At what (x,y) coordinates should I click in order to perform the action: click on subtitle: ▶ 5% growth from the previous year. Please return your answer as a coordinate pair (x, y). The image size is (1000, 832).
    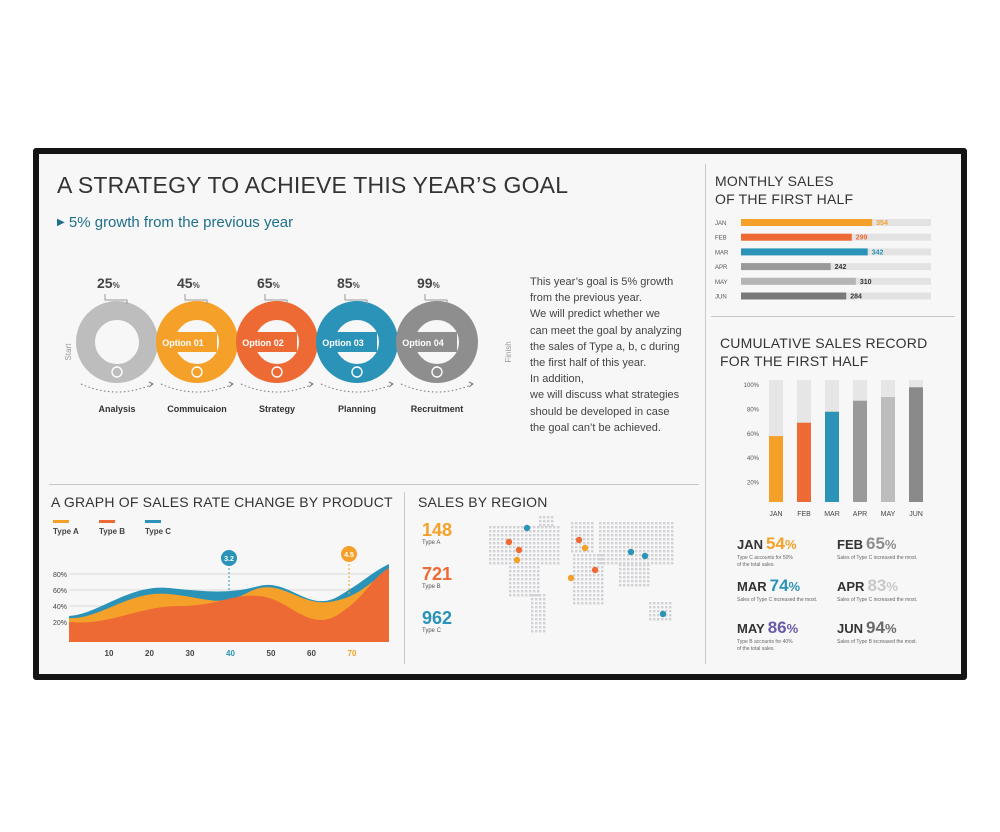
    Looking at the image, I should click on (175, 222).